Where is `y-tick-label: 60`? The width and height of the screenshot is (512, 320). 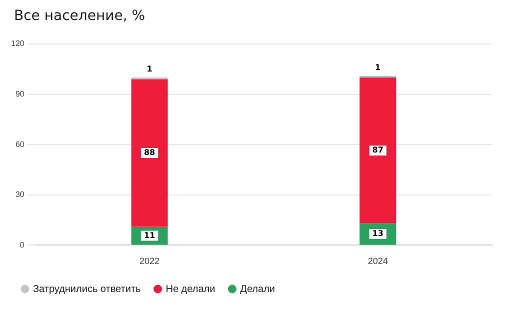 y-tick-label: 60 is located at coordinates (20, 144).